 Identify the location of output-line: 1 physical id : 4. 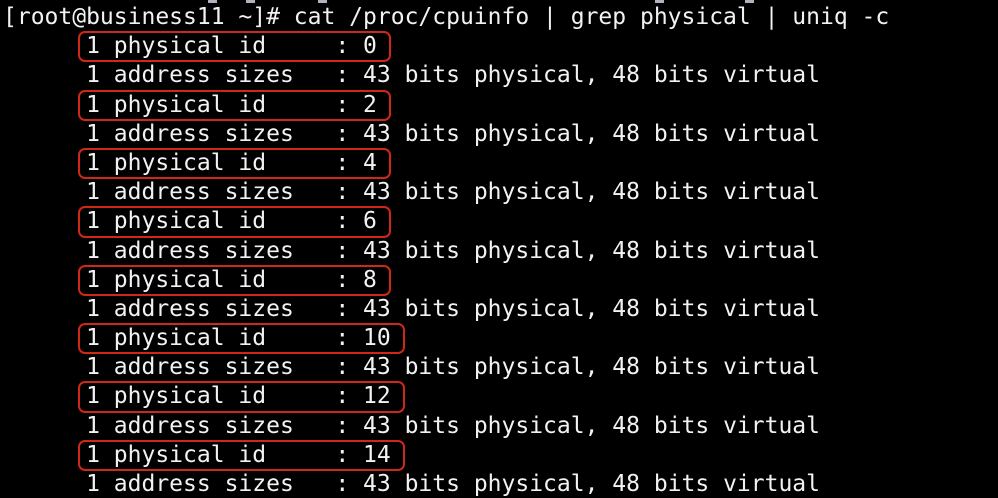
(500, 163).